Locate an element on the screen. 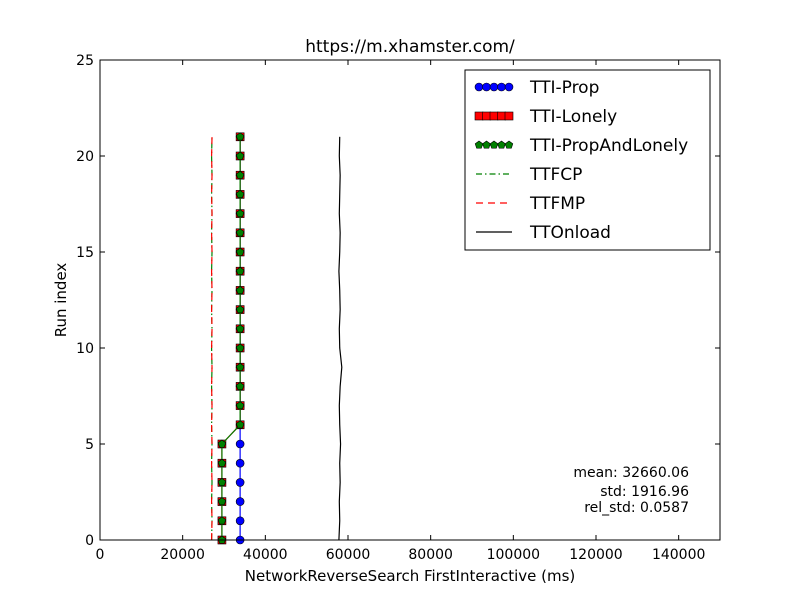 This screenshot has width=800, height=600. x-tick-label: 140000 is located at coordinates (678, 555).